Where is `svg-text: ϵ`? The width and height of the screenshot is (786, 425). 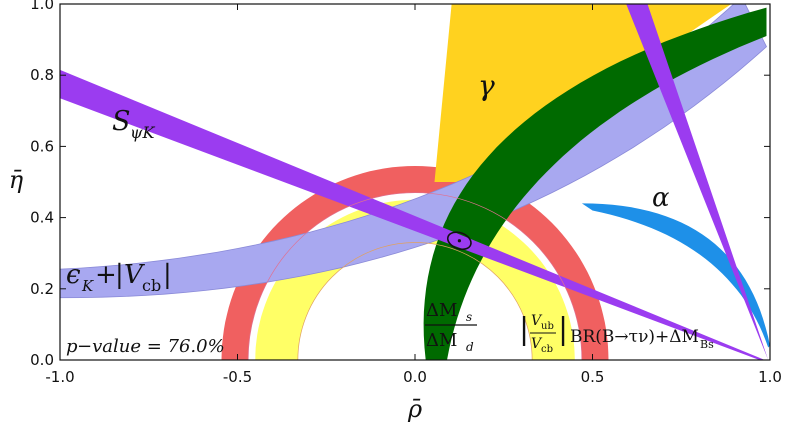
svg-text: ϵ is located at coordinates (73, 275).